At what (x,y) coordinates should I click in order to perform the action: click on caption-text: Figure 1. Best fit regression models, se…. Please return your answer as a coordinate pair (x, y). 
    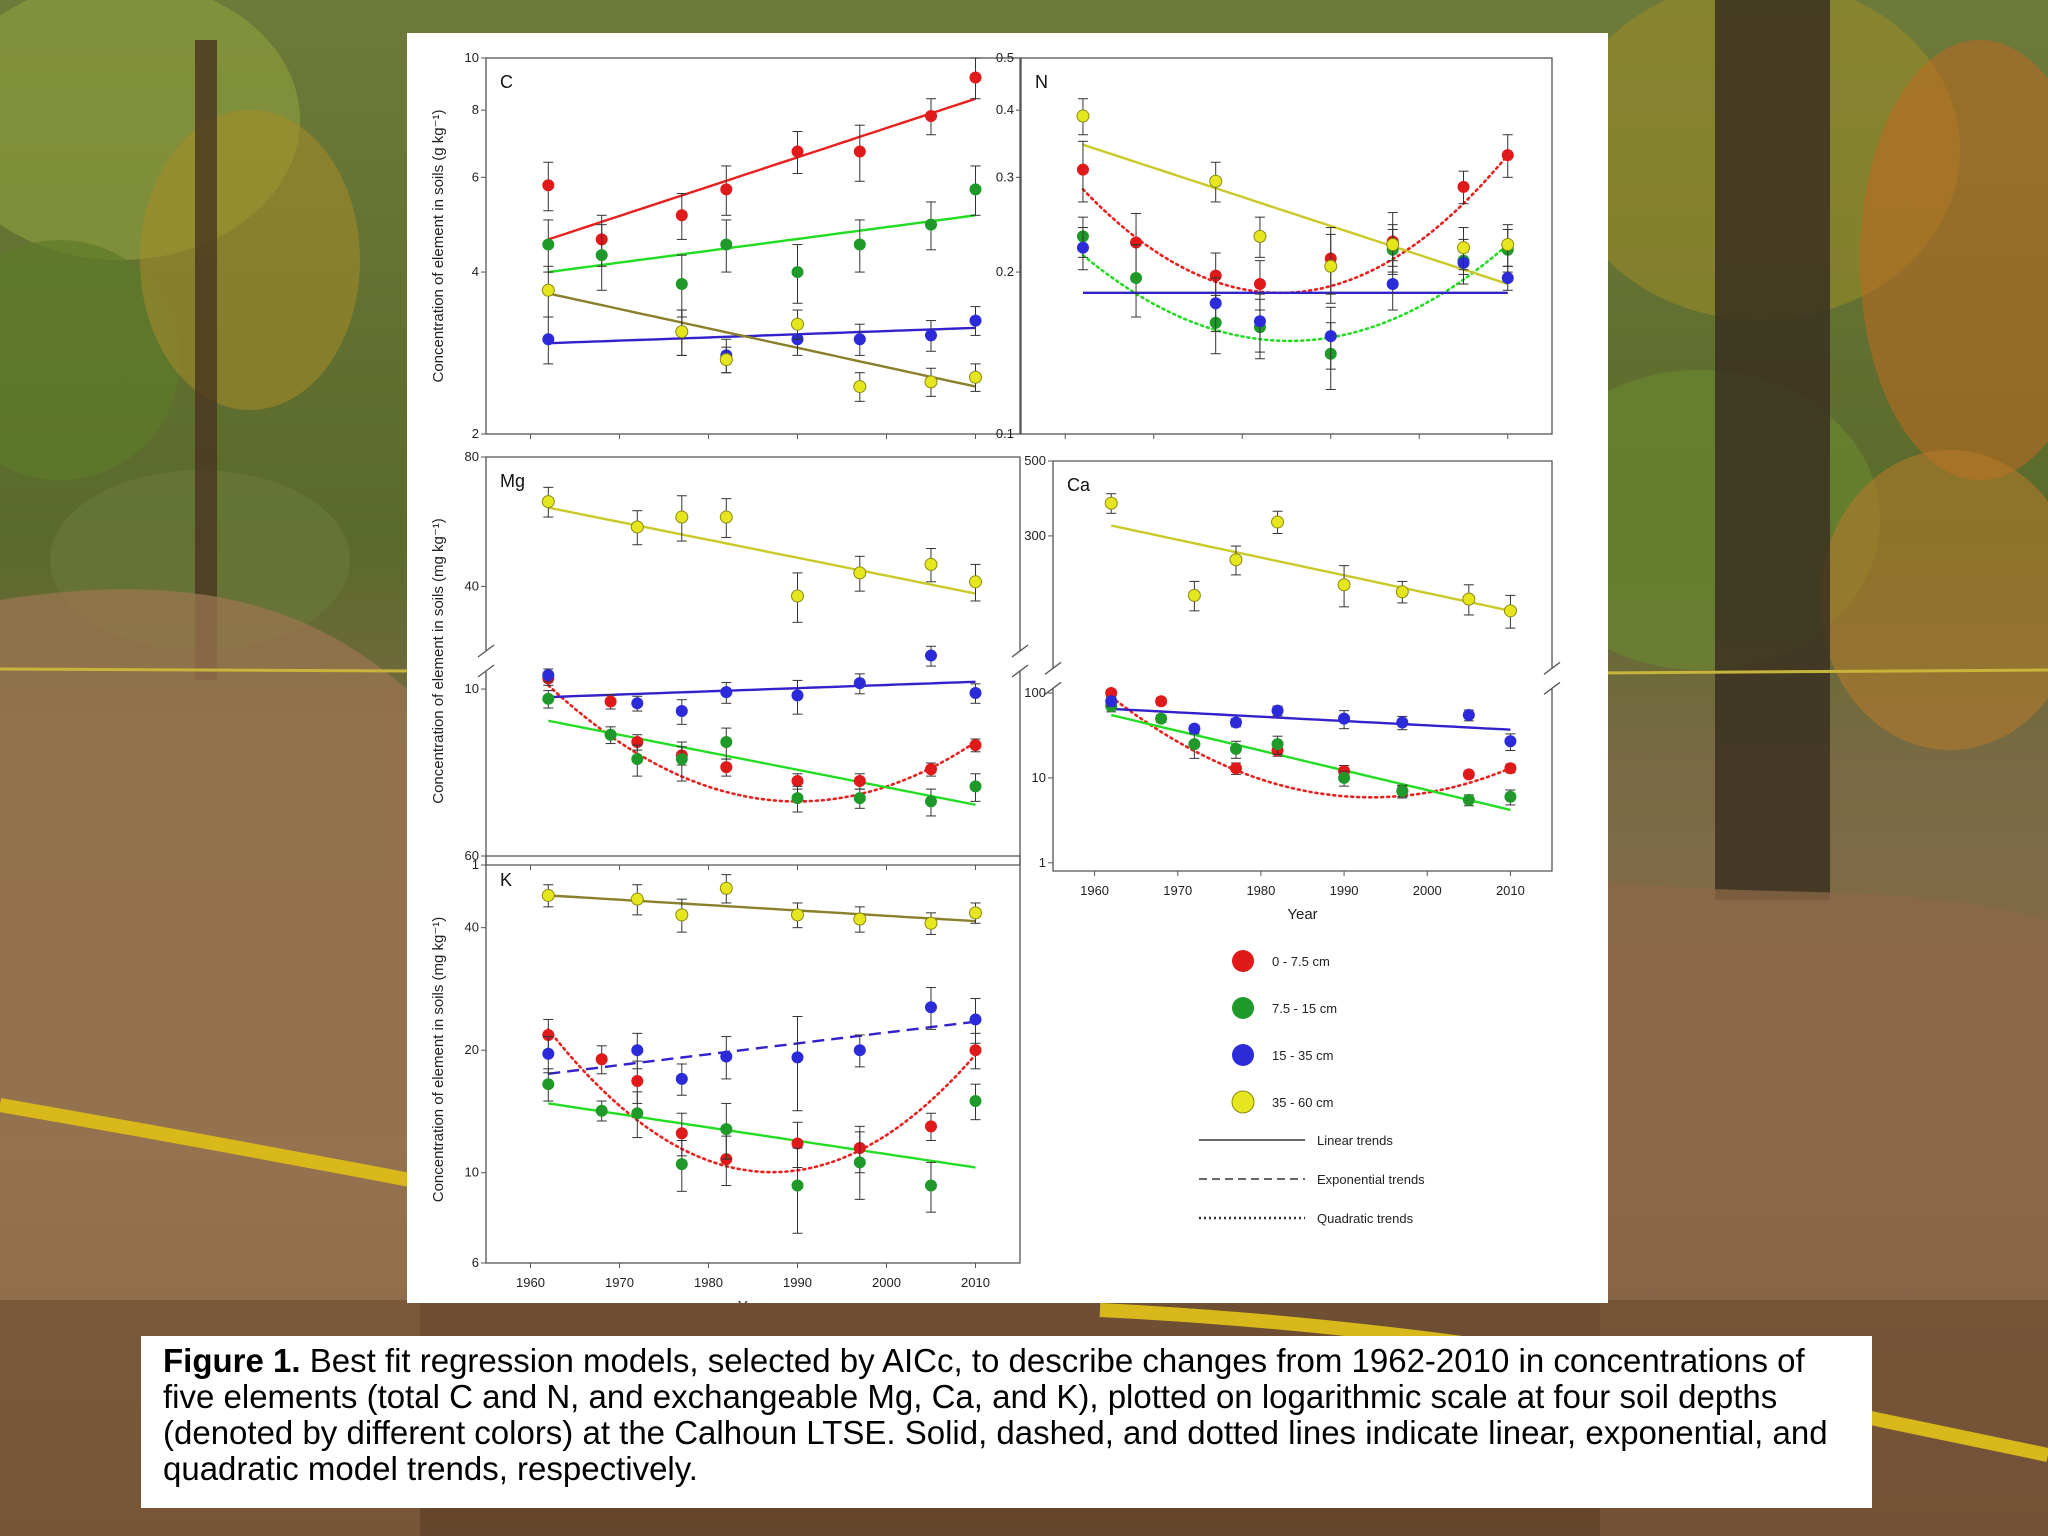
    Looking at the image, I should click on (1006, 1411).